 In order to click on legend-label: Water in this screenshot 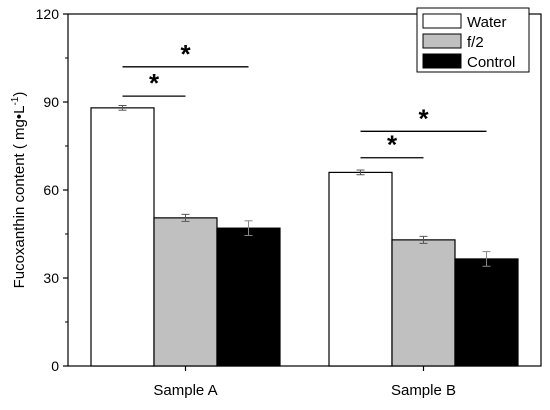, I will do `click(486, 22)`.